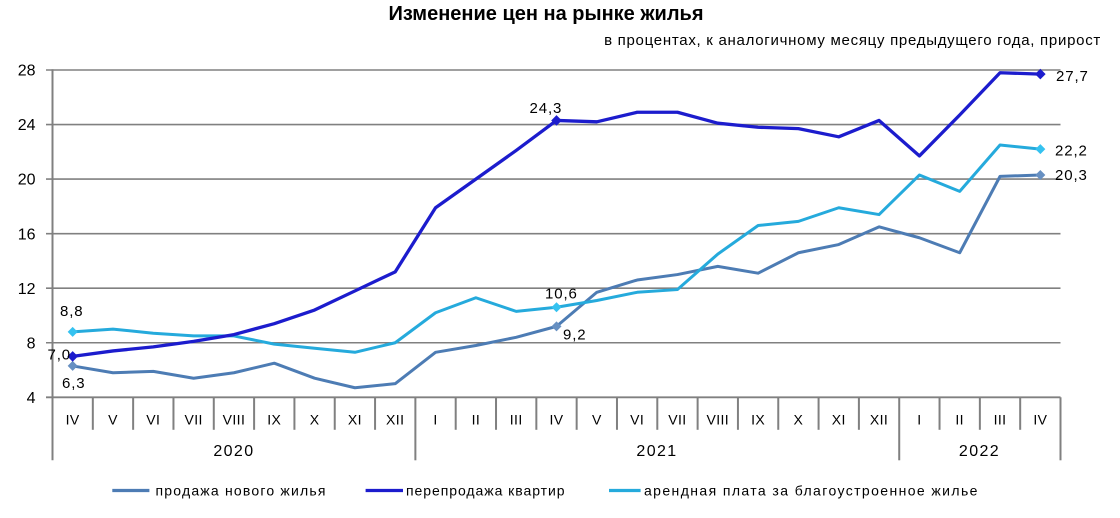 The image size is (1120, 518). Describe the element at coordinates (27, 180) in the screenshot. I see `svg-text: 20` at that location.